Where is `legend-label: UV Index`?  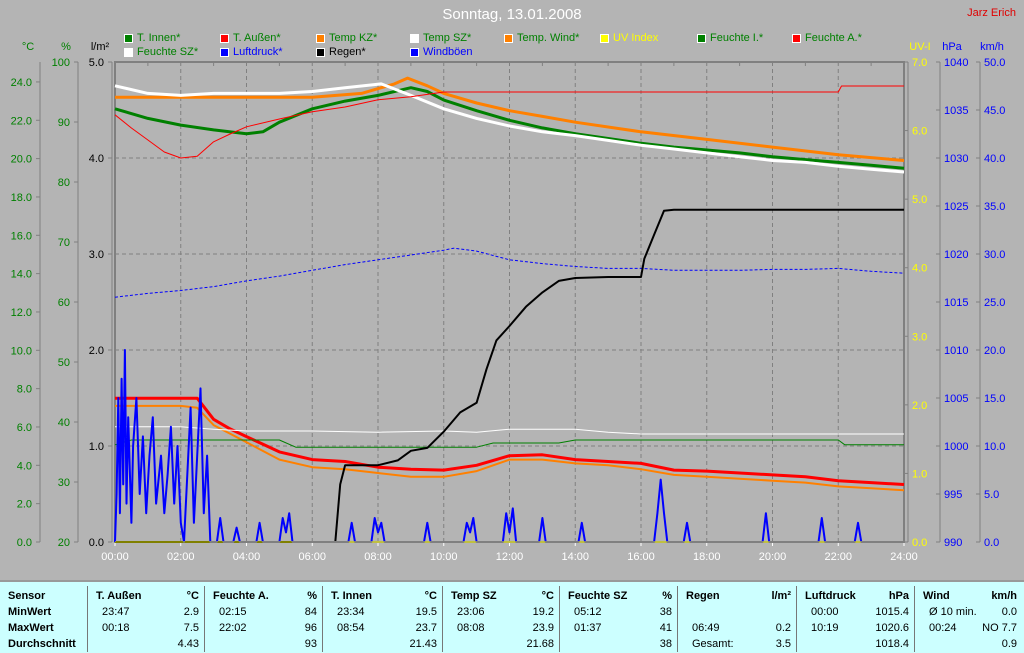 legend-label: UV Index is located at coordinates (636, 38).